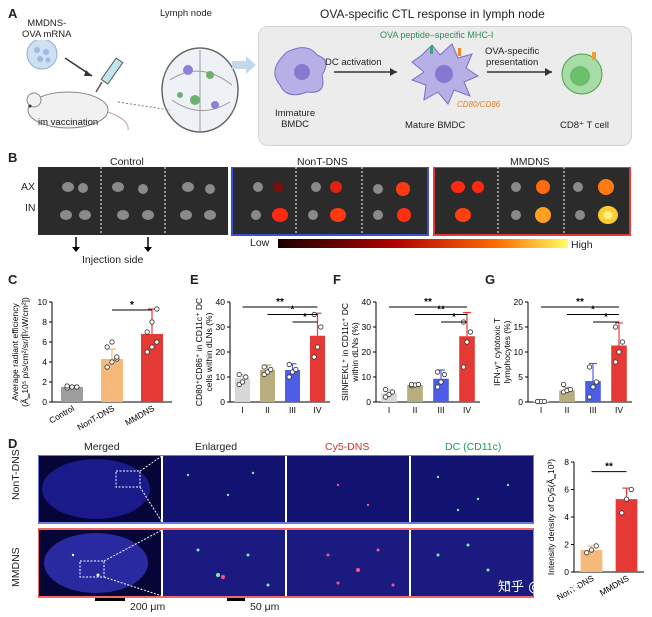 The width and height of the screenshot is (652, 617). Describe the element at coordinates (544, 587) in the screenshot. I see `watermark: 知乎 @amtacy` at that location.